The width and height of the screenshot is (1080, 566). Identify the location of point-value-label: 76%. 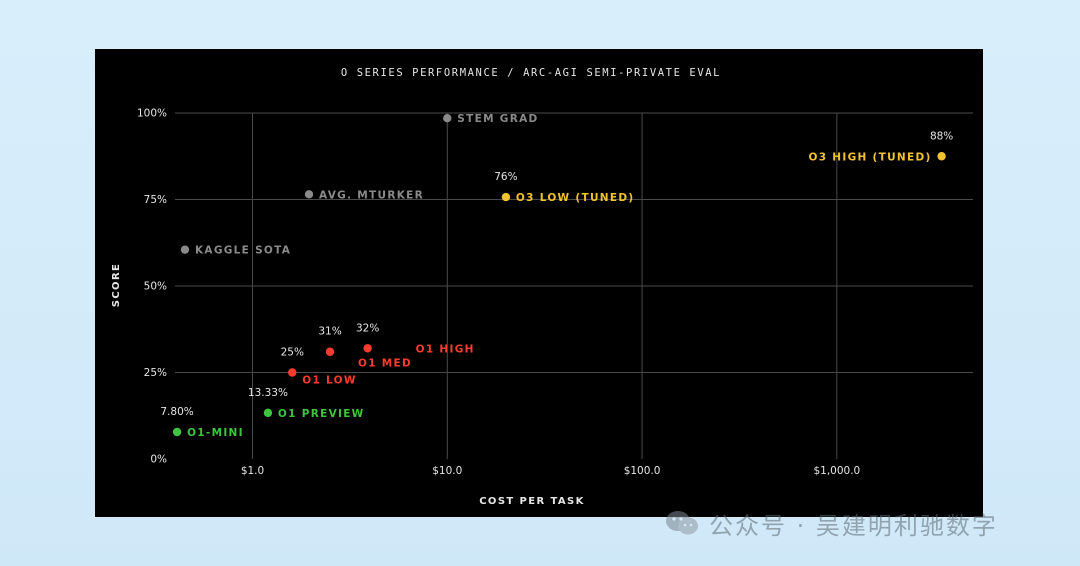
(505, 177).